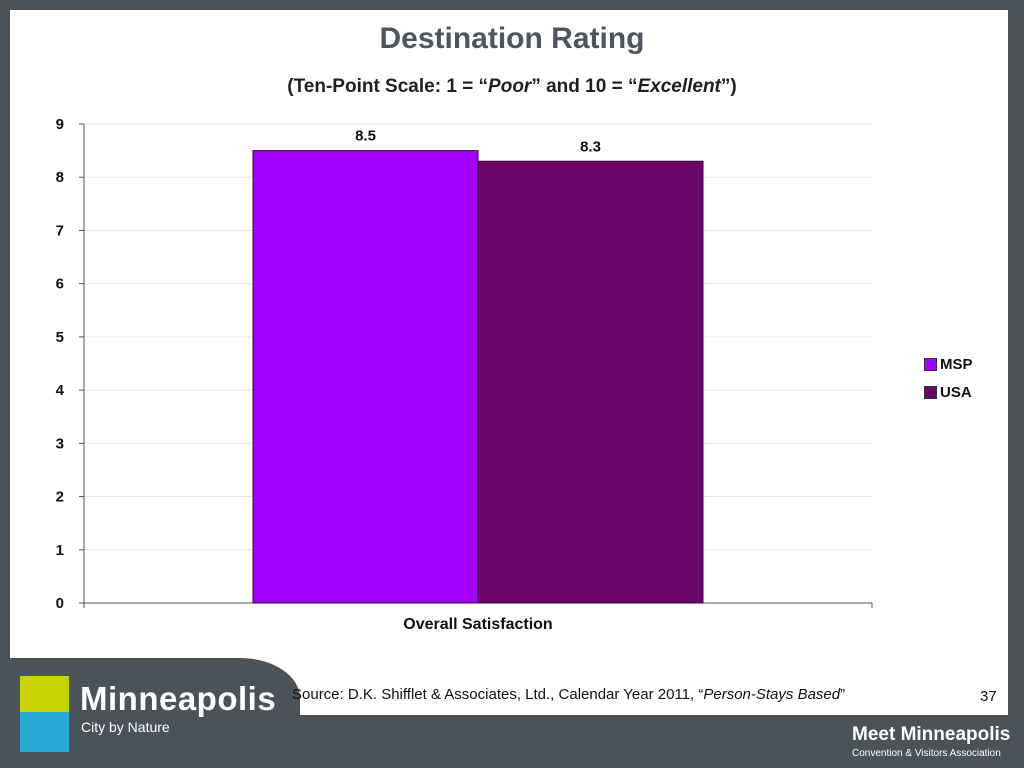 The height and width of the screenshot is (768, 1024). What do you see at coordinates (365, 377) in the screenshot?
I see `bar-msp` at bounding box center [365, 377].